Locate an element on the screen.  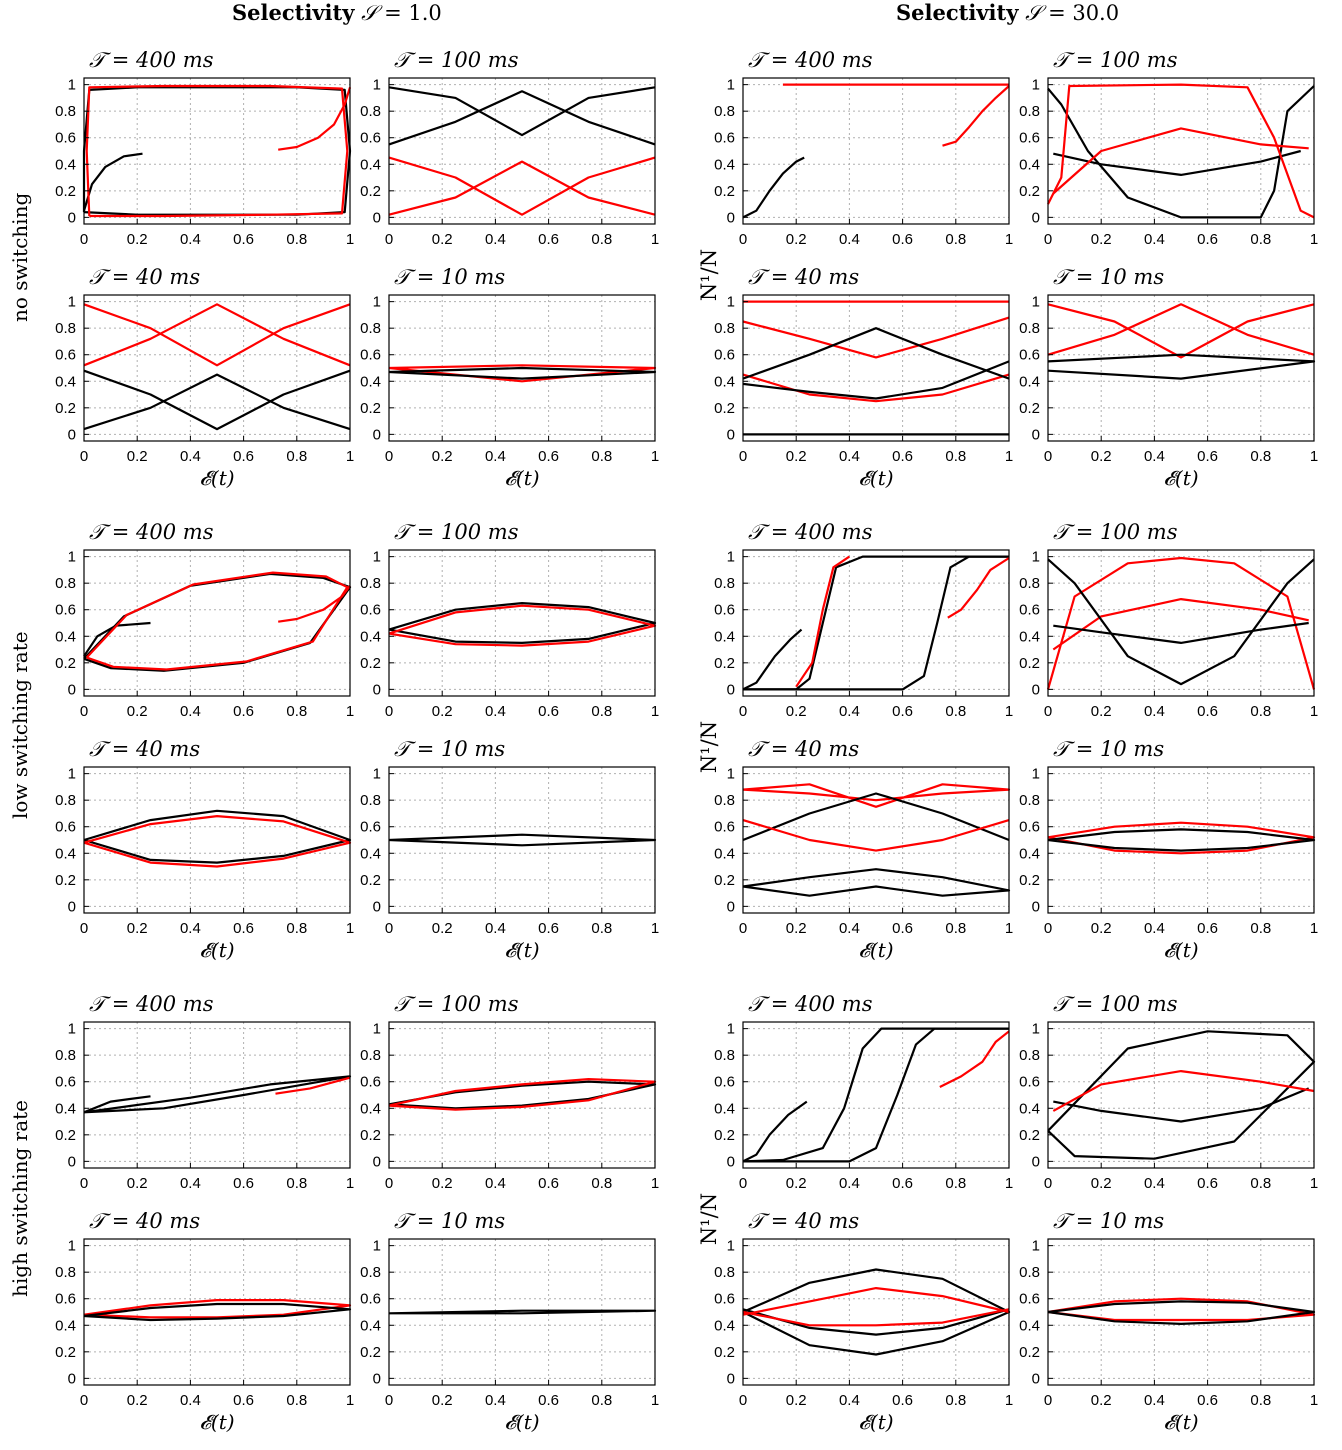
panel-22: 0 0.2 0.4 0.6 0.8 1 0 0.2 0.4 0.6 0.8 1 𝒯 = 100 ms is located at coordinates (1168, 1092).